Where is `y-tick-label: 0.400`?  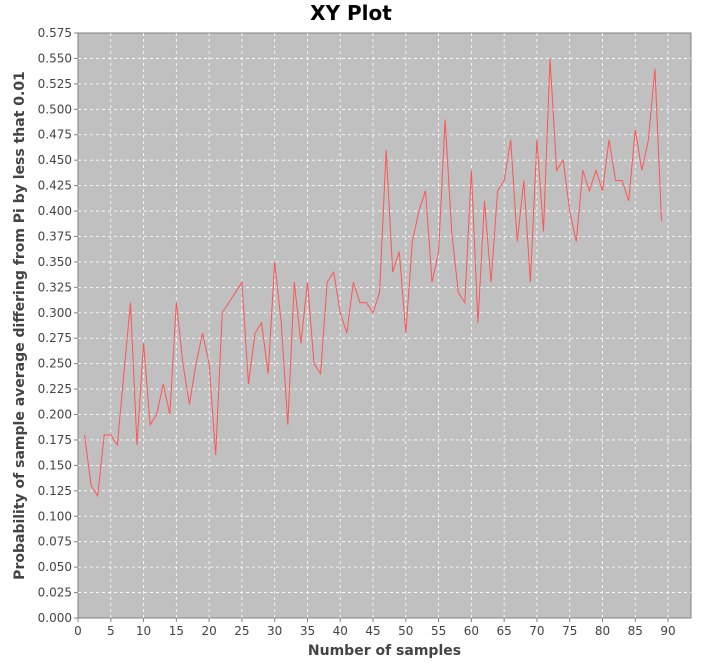
y-tick-label: 0.400 is located at coordinates (55, 211).